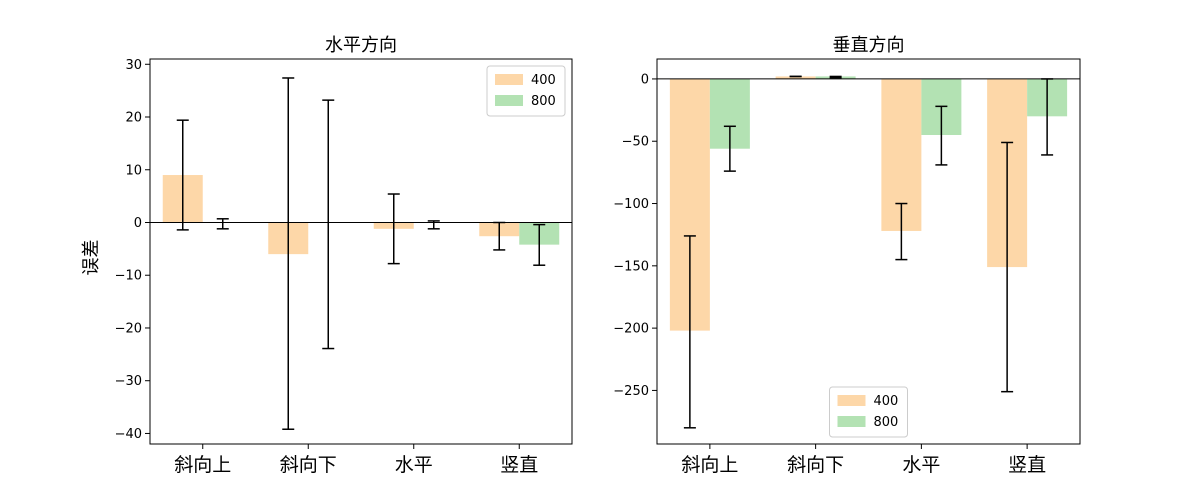 The image size is (1200, 500). I want to click on y-axis-label: 误差, so click(91, 258).